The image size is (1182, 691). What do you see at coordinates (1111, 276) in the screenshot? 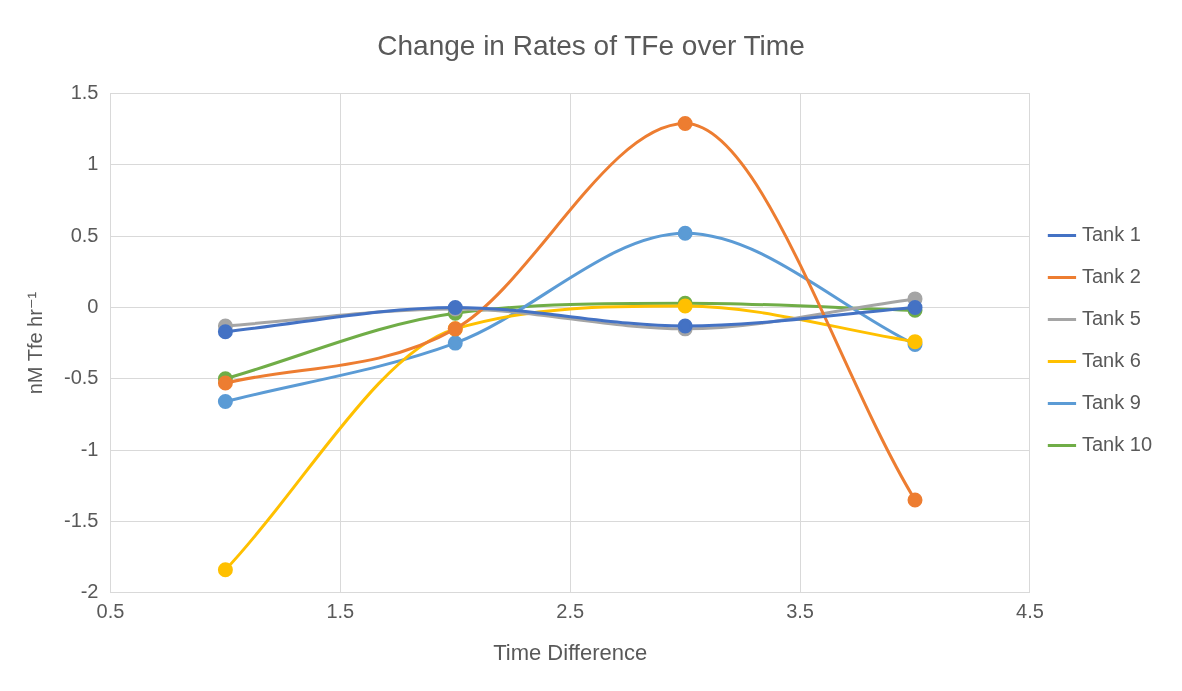
I see `legend-label: Tank 2` at bounding box center [1111, 276].